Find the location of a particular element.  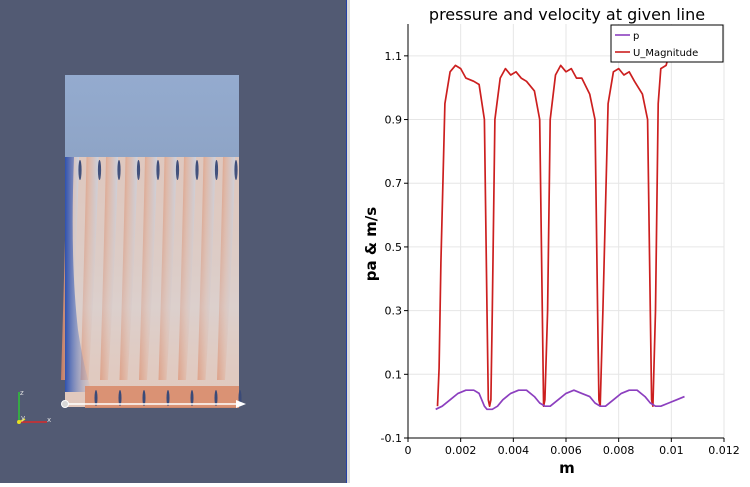

x-axis-label: m is located at coordinates (567, 468).